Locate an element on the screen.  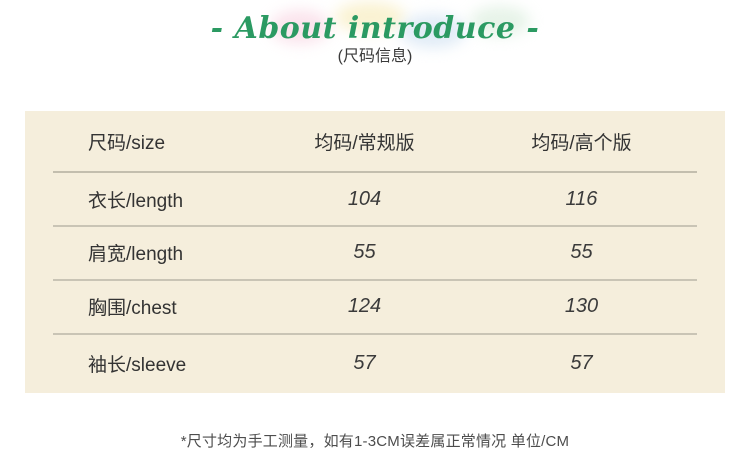
page-title: - About introduce - is located at coordinates (375, 28).